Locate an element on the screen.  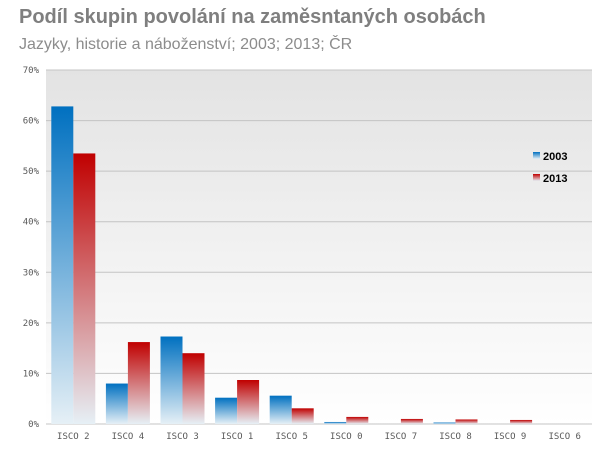
legend: 2003 2013 is located at coordinates (550, 168).